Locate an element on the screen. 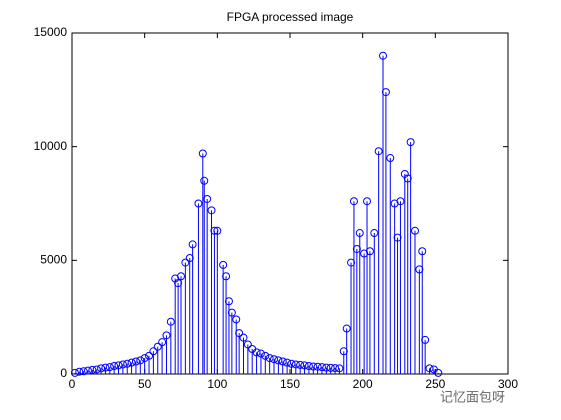 This screenshot has height=420, width=561. x-tick-label: 200 is located at coordinates (363, 384).